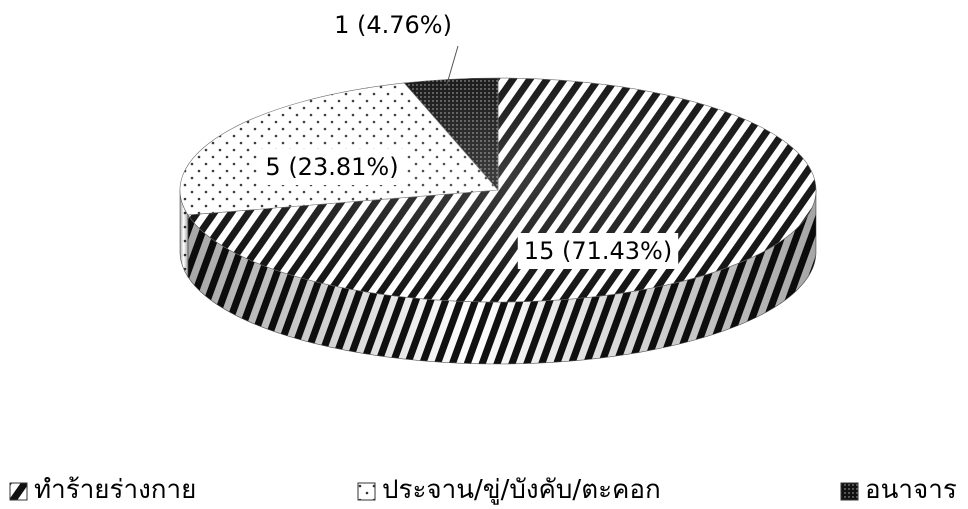 This screenshot has height=509, width=968. What do you see at coordinates (911, 490) in the screenshot?
I see `legend-label-2: อนาจาร` at bounding box center [911, 490].